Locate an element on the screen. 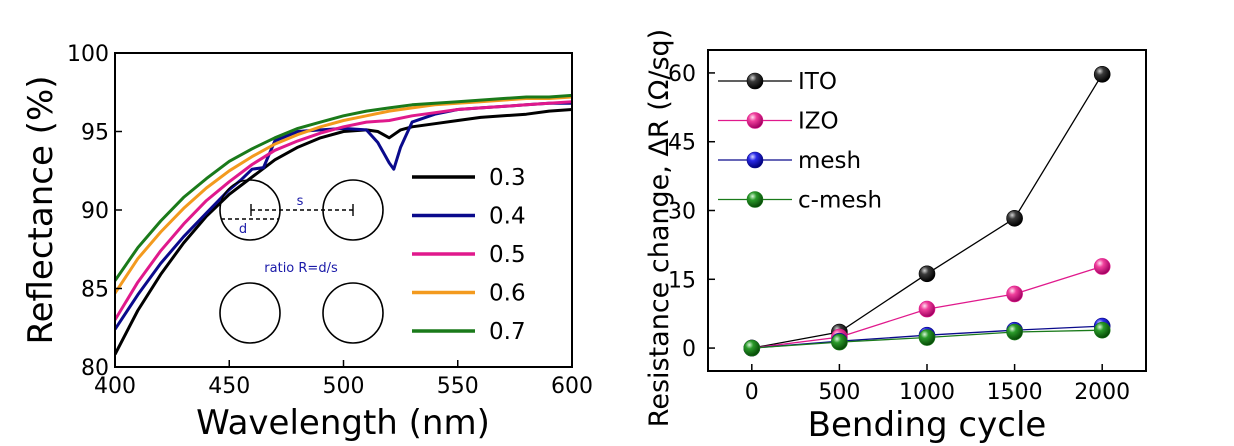  resistance-x-axis-title: Bending cycle is located at coordinates (927, 425).